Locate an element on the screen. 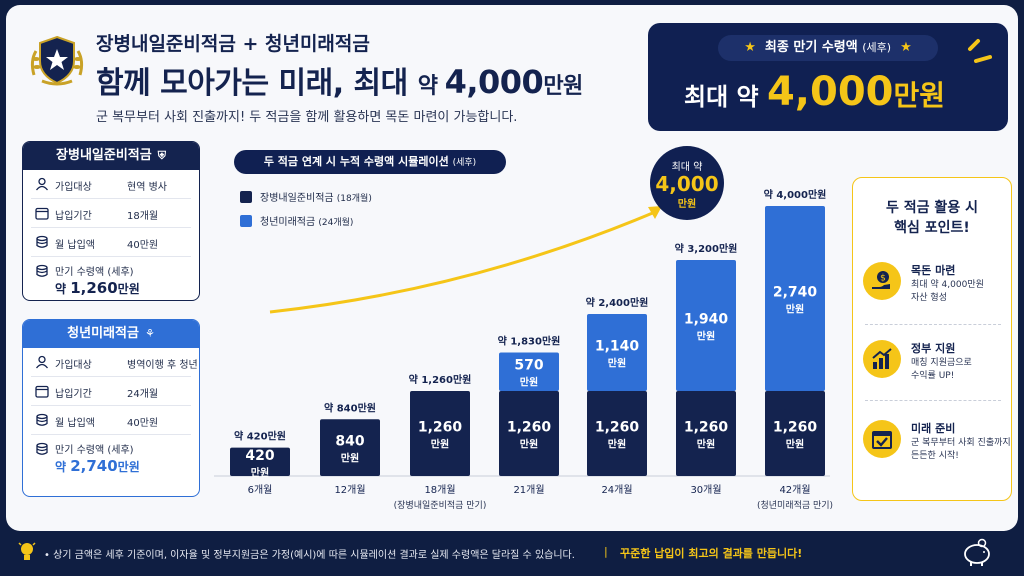  footer-slogan: 꾸준한 납입이 최고의 결과를 만듭니다! is located at coordinates (711, 553).